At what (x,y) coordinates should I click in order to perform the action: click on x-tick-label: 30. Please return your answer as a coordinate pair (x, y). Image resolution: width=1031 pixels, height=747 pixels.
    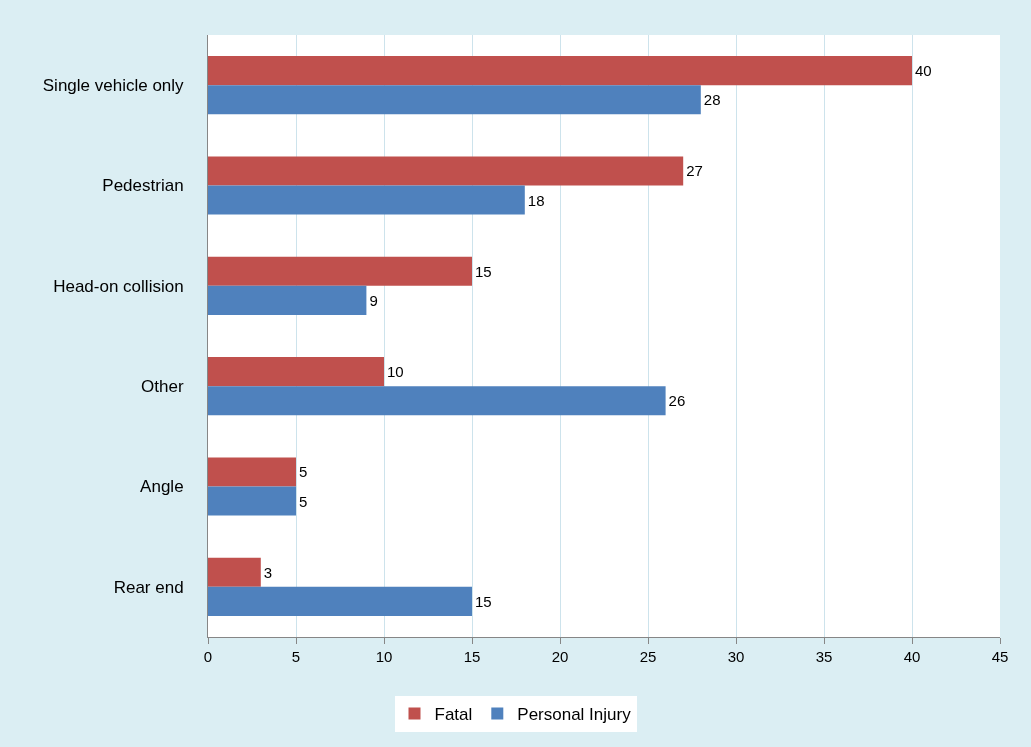
    Looking at the image, I should click on (736, 656).